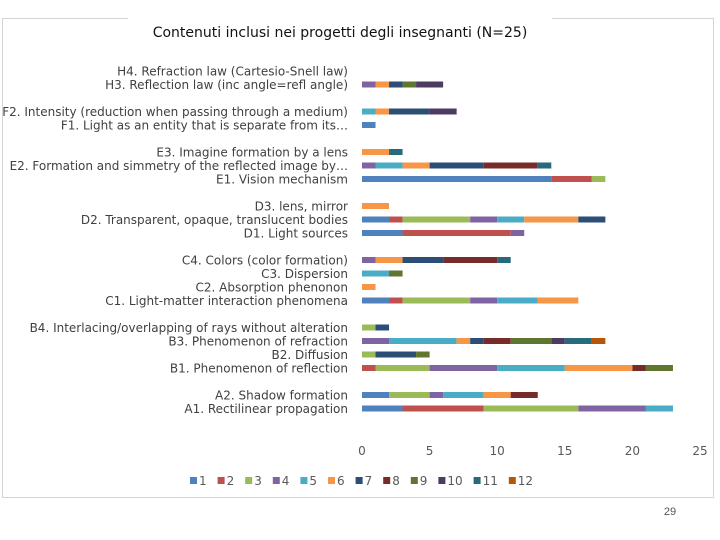 This screenshot has height=540, width=720. What do you see at coordinates (258, 481) in the screenshot?
I see `legend-label-3: 3` at bounding box center [258, 481].